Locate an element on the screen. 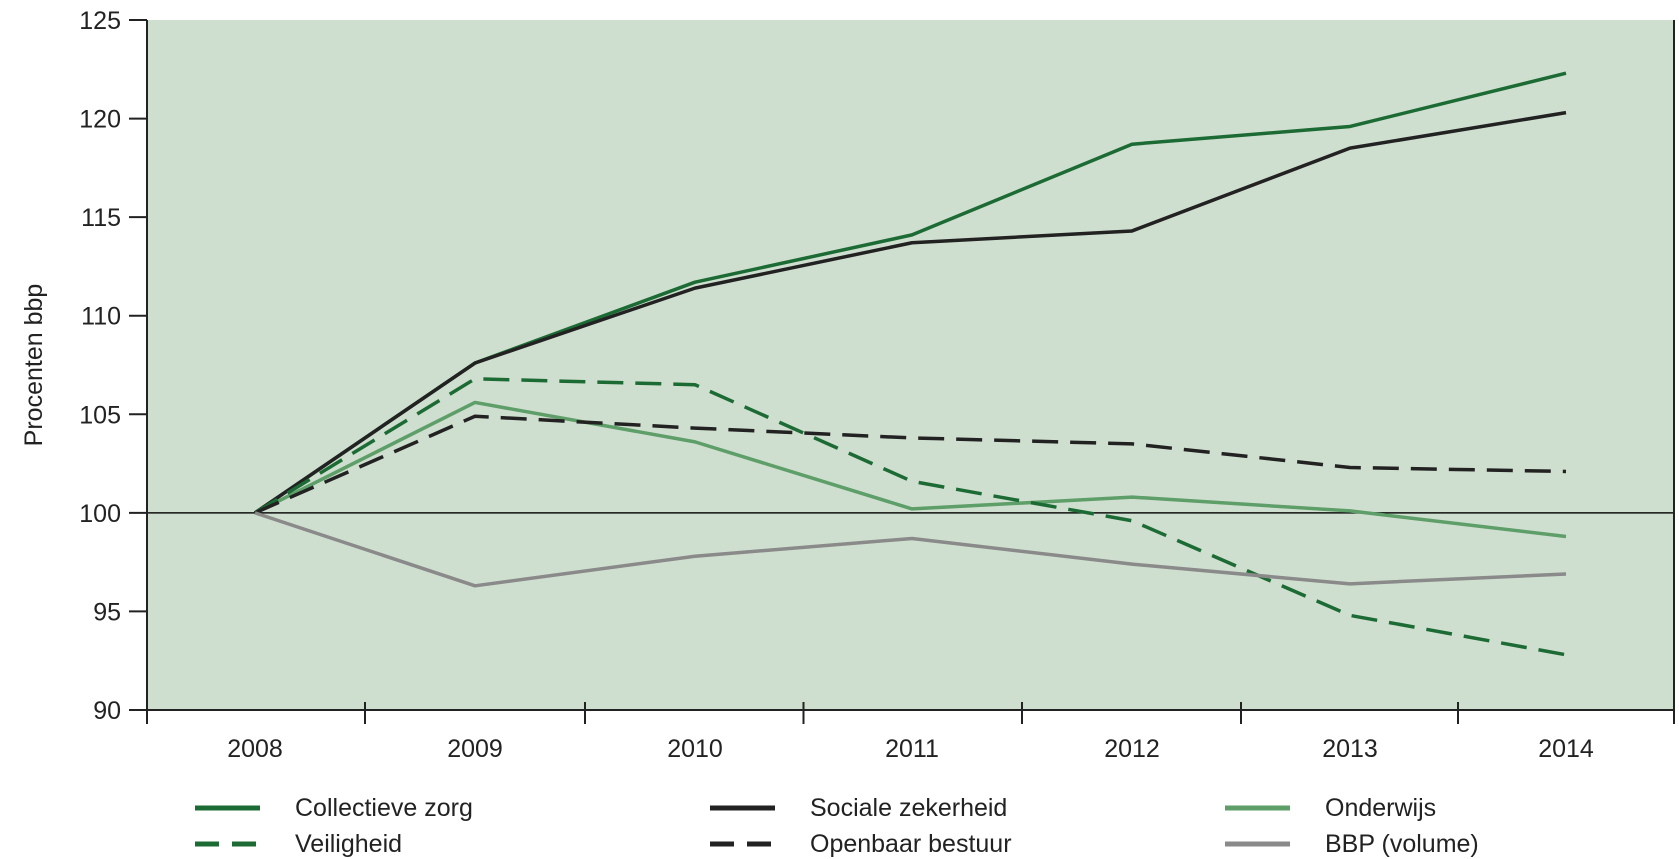 The image size is (1679, 859). series-line-onderwijs is located at coordinates (910, 469).